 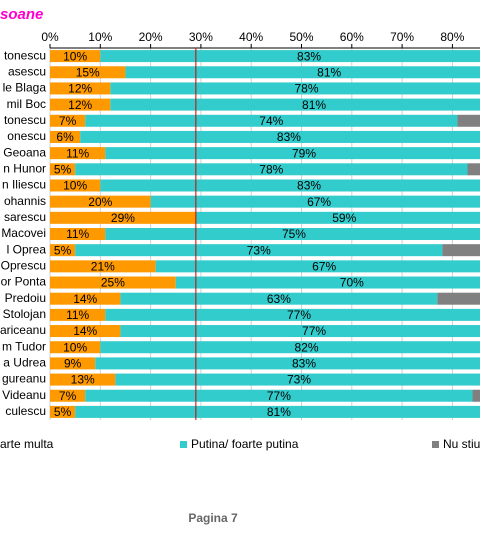 I want to click on y-tick-label: gureanu, so click(x=24, y=379).